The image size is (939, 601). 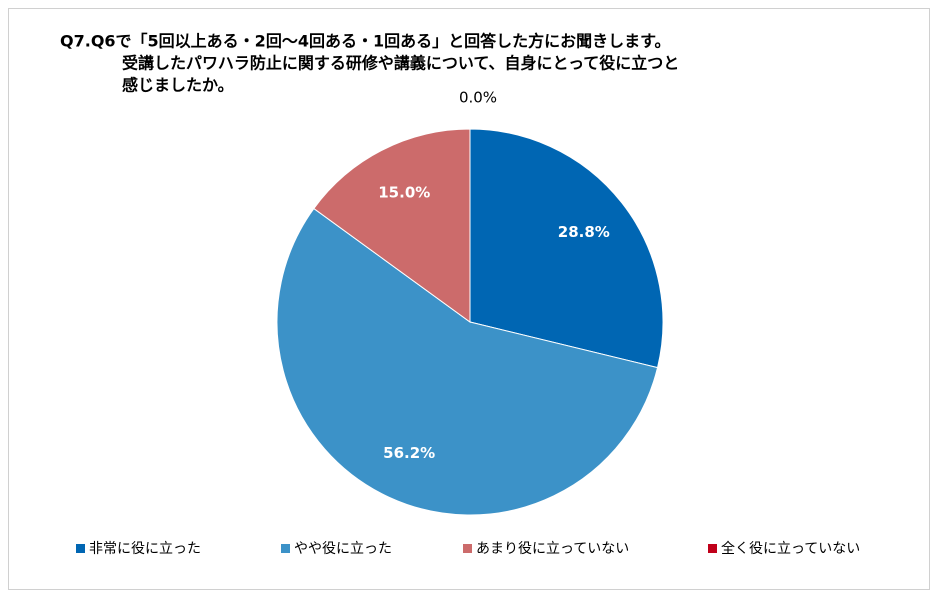 I want to click on legend-label: 非常に役に立った, so click(x=145, y=549).